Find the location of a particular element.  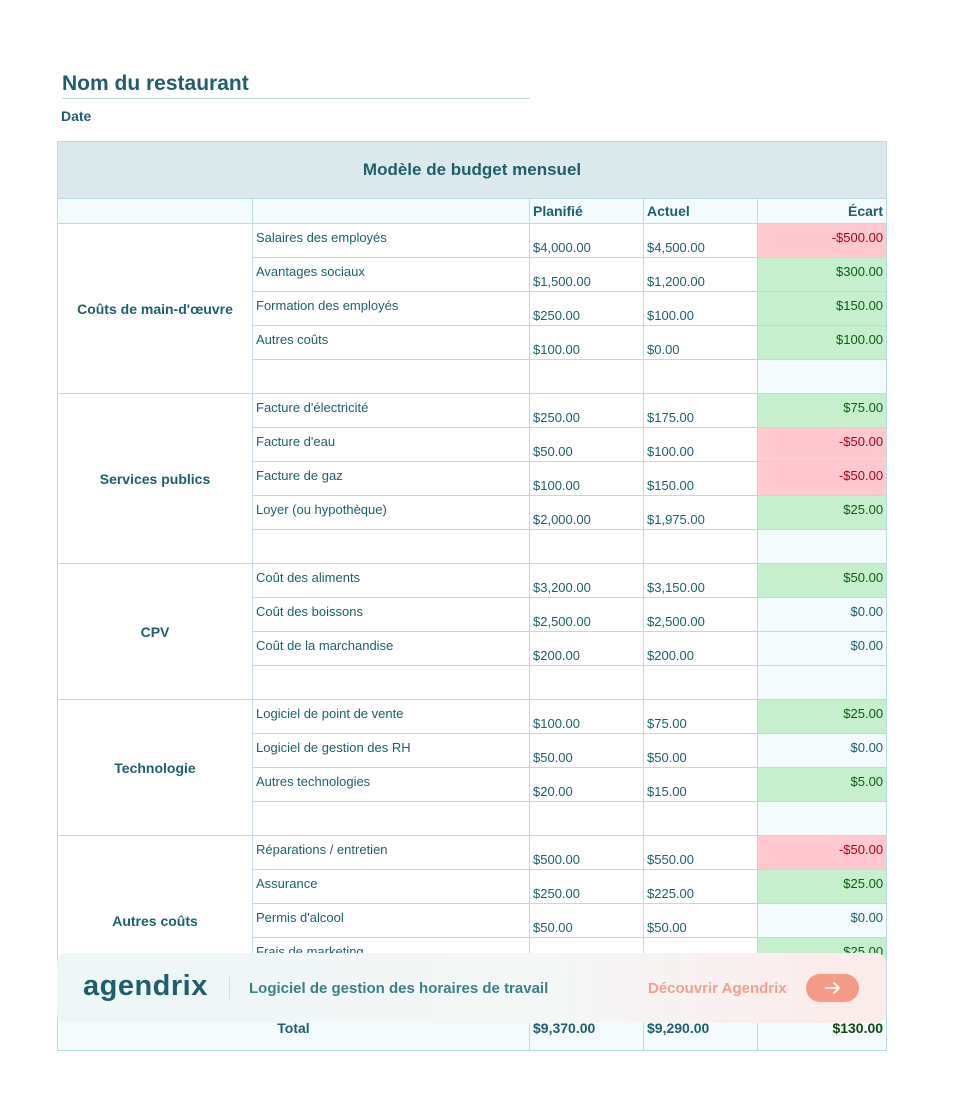

item-name: Salaires des employés is located at coordinates (391, 240).